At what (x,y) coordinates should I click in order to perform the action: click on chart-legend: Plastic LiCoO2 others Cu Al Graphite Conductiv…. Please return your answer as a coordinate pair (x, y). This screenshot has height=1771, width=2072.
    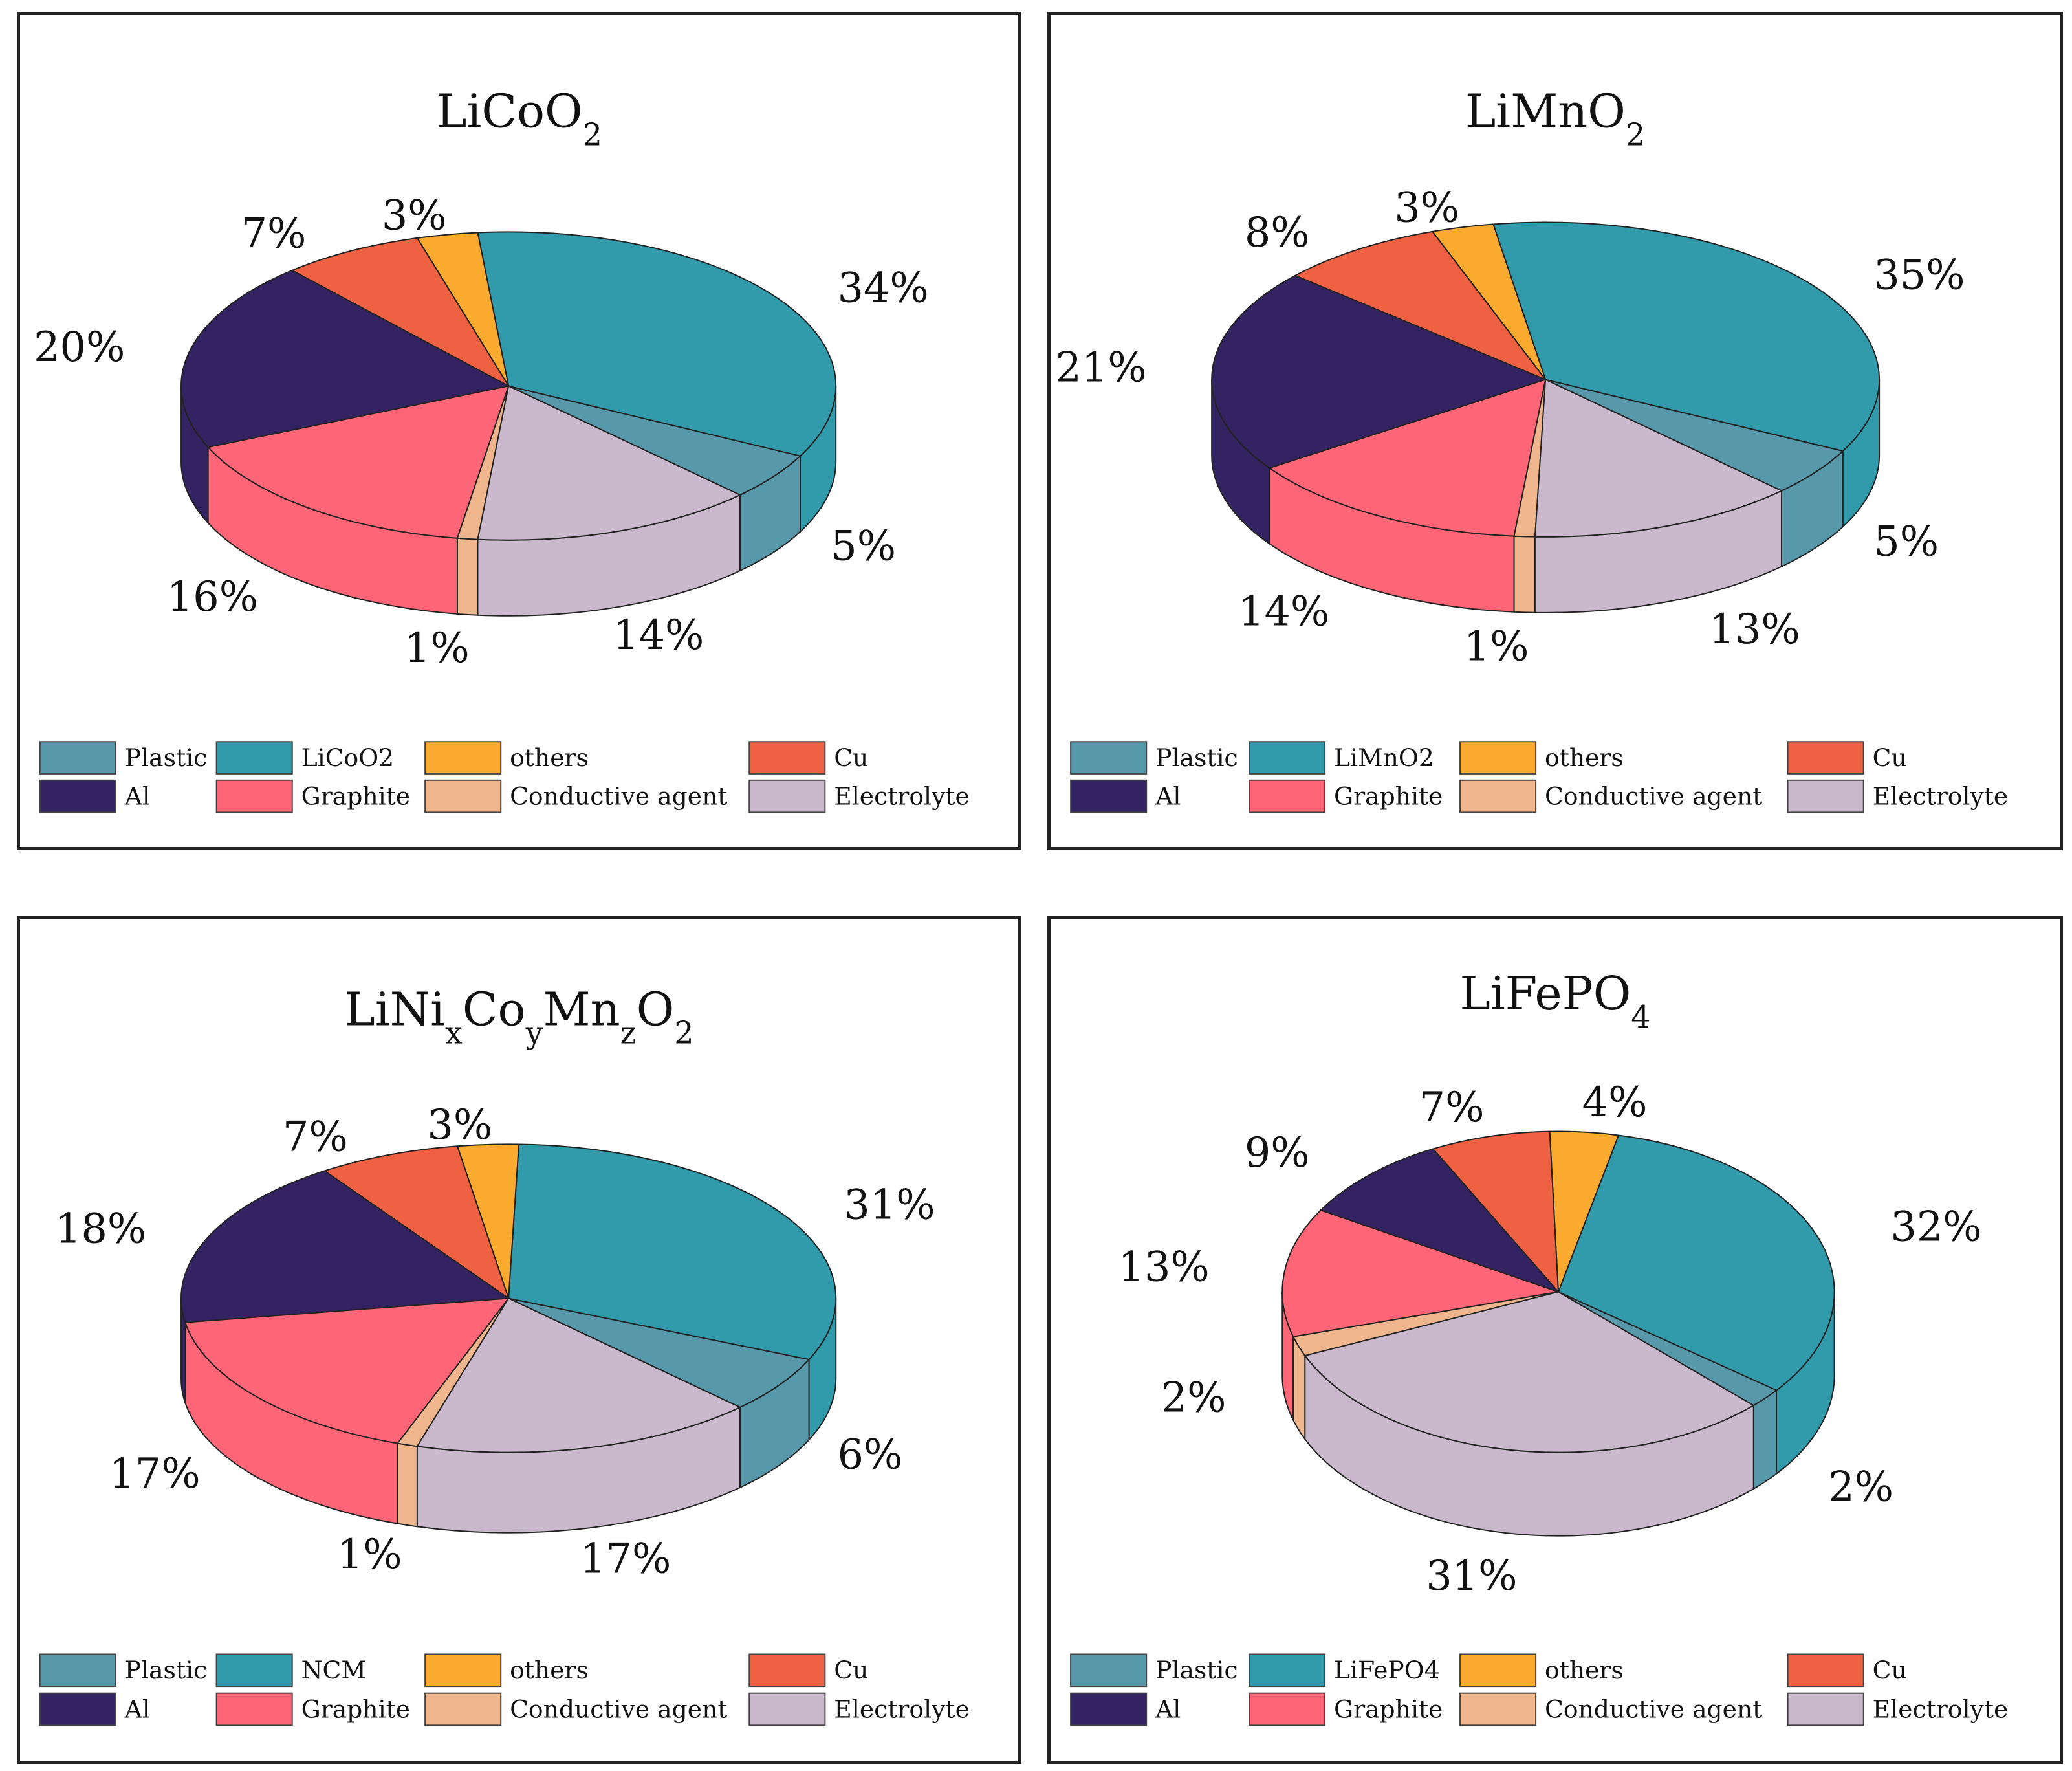
    Looking at the image, I should click on (504, 777).